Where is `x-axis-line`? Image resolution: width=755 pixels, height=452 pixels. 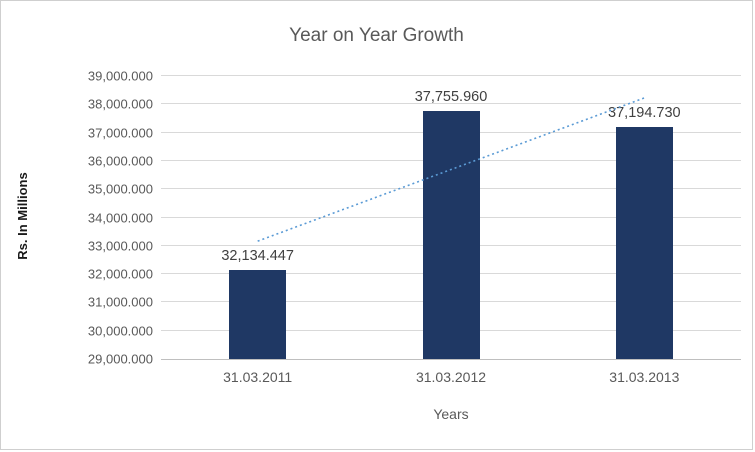 x-axis-line is located at coordinates (451, 359).